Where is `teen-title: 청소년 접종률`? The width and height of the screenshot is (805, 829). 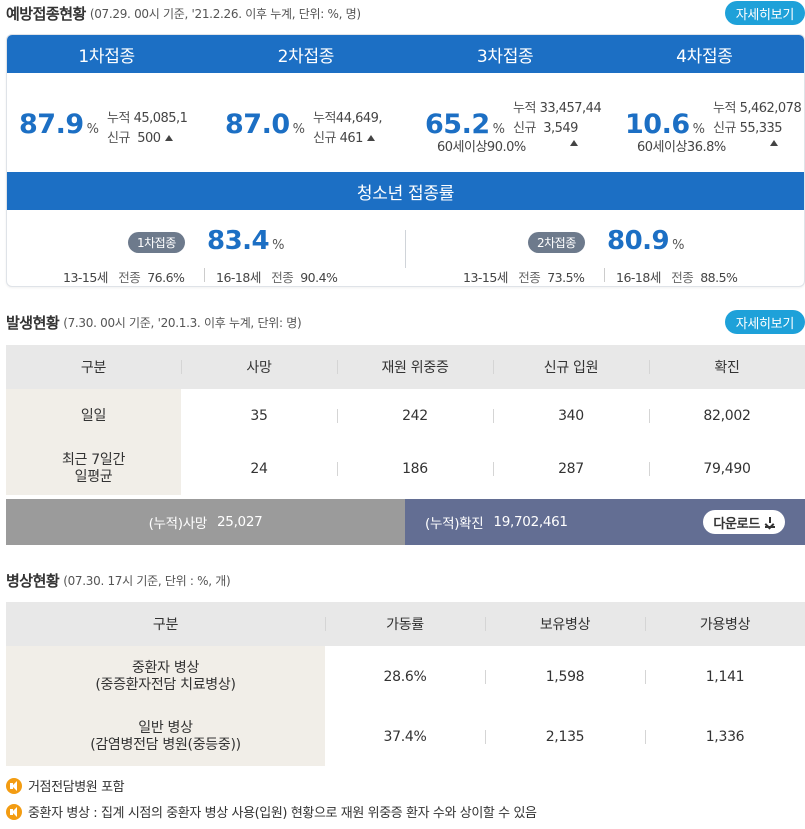
teen-title: 청소년 접종률 is located at coordinates (405, 191).